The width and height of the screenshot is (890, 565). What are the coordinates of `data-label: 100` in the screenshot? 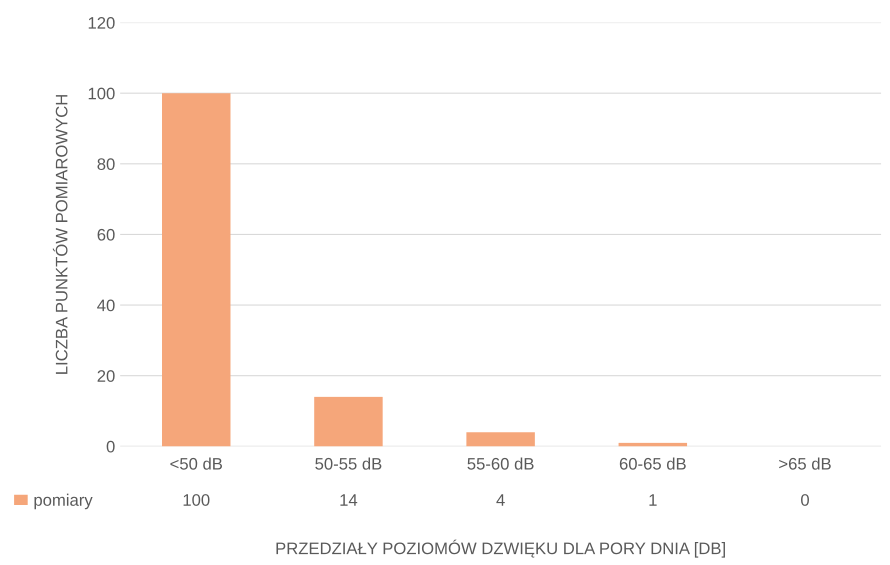 It's located at (197, 500).